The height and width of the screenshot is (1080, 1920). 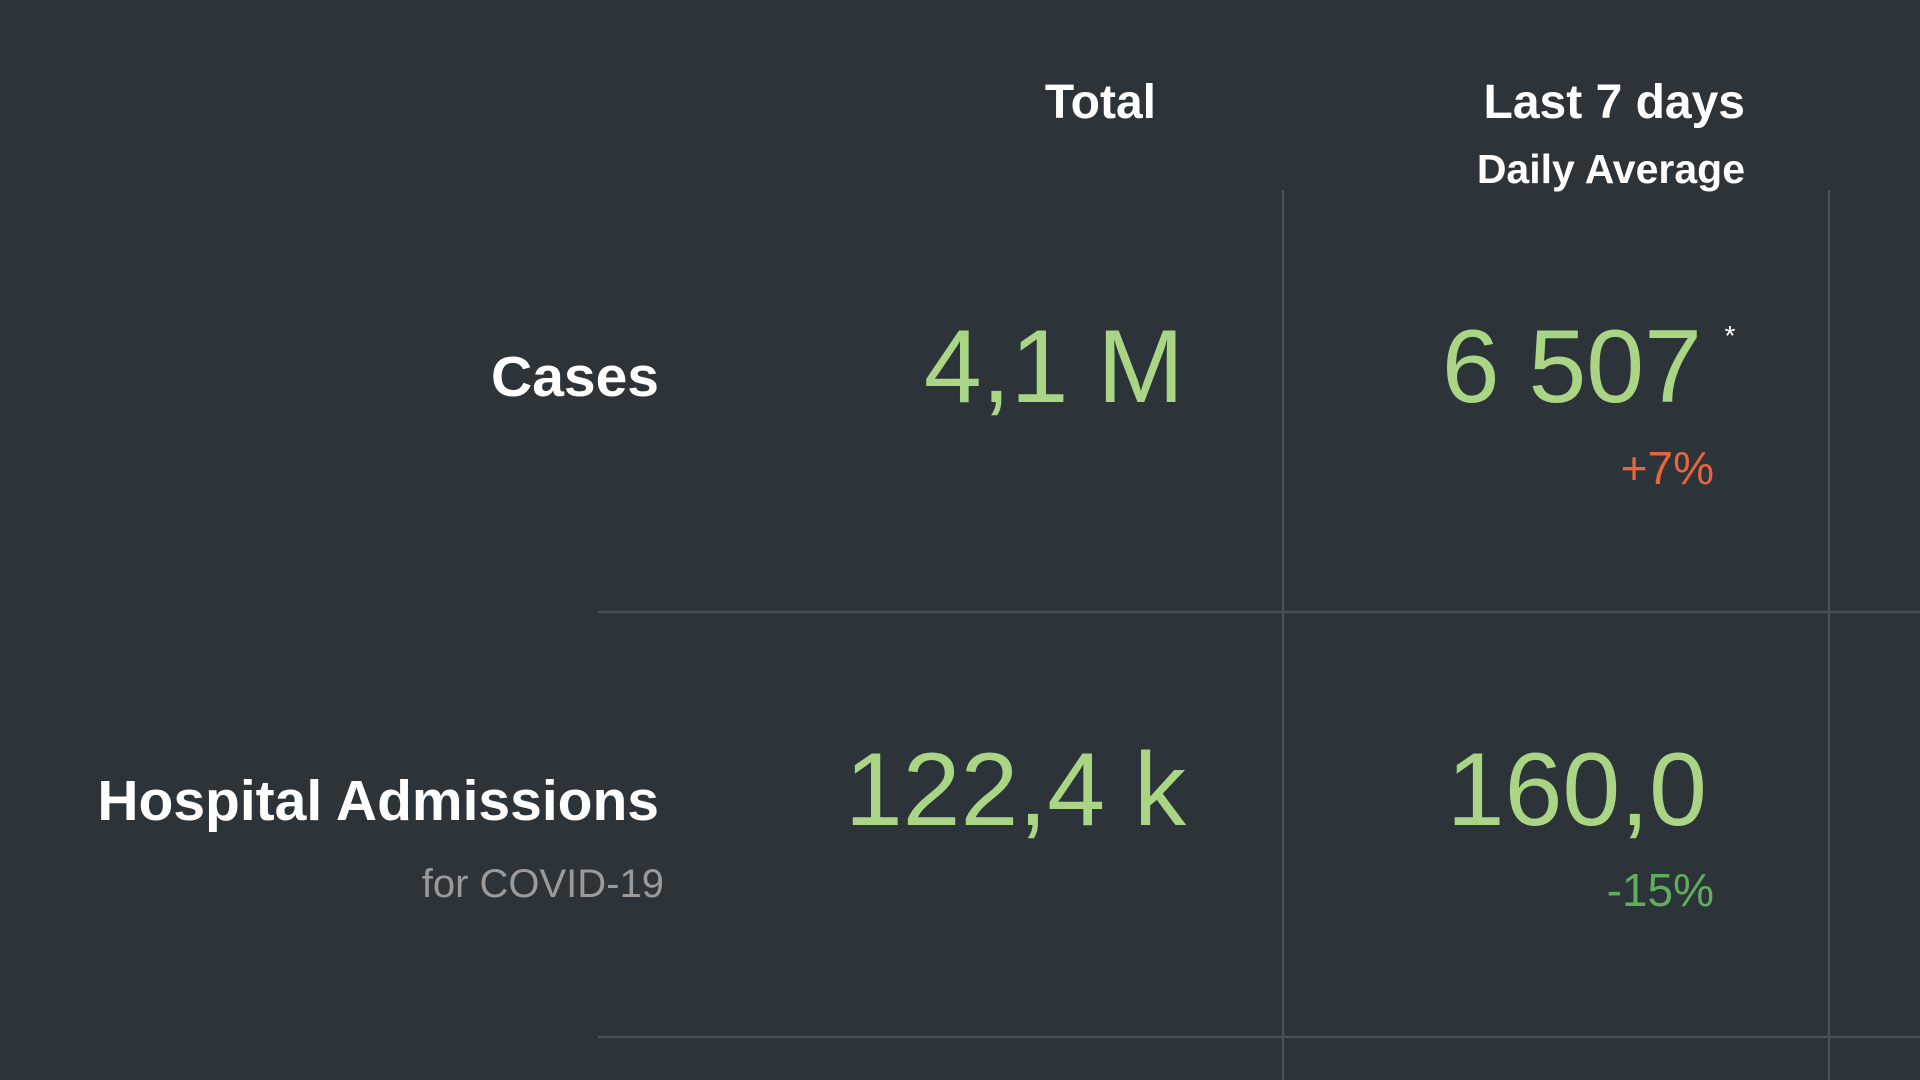 What do you see at coordinates (378, 801) in the screenshot?
I see `row-label: Hospital Admissions` at bounding box center [378, 801].